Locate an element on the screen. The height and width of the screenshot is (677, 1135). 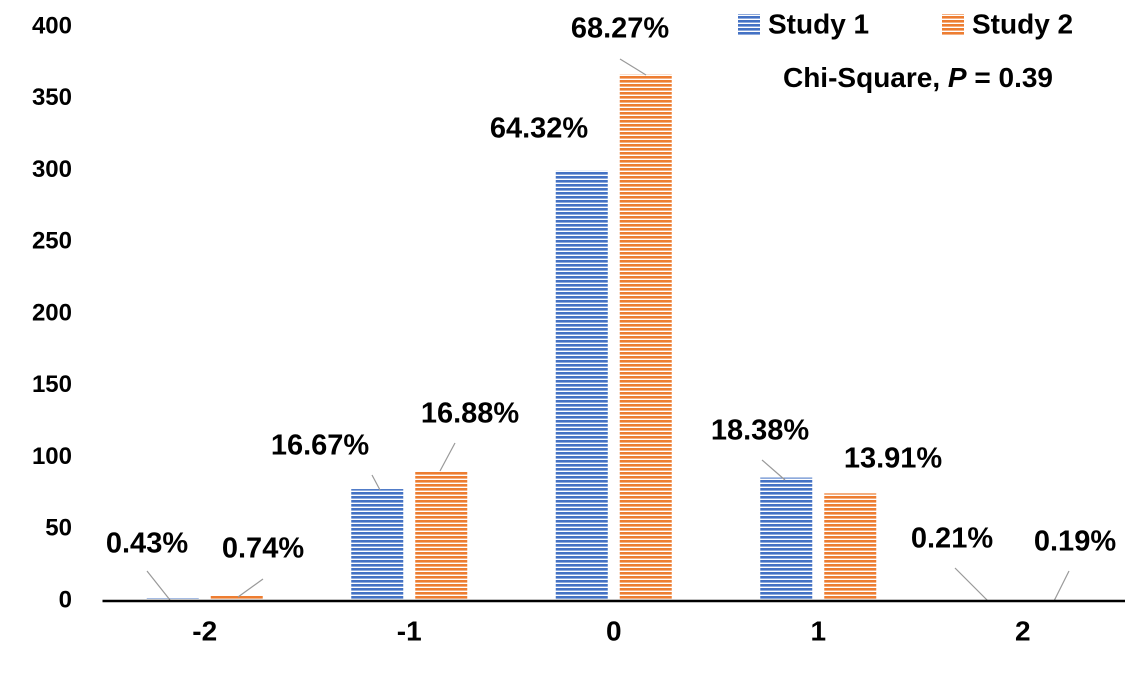
x-tick-label: 0 is located at coordinates (614, 630).